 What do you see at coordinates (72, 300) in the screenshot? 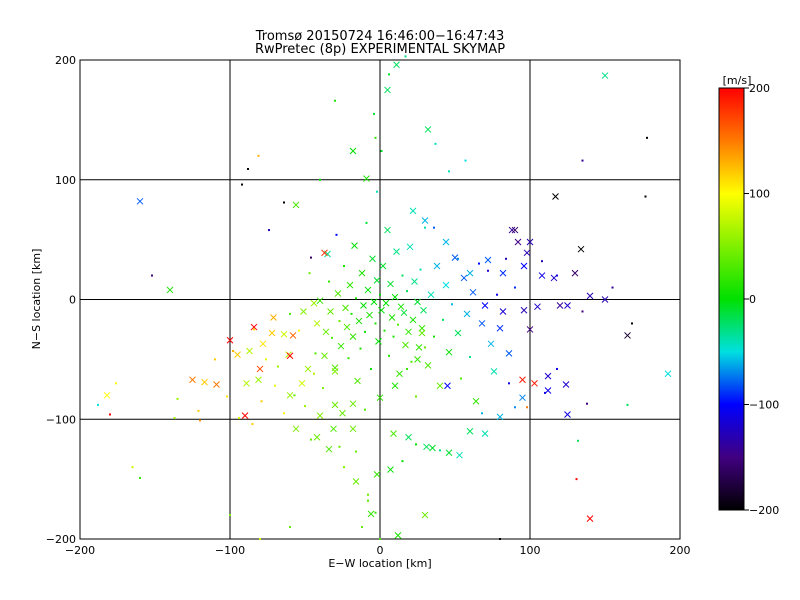
I see `y-tick-label: 0` at bounding box center [72, 300].